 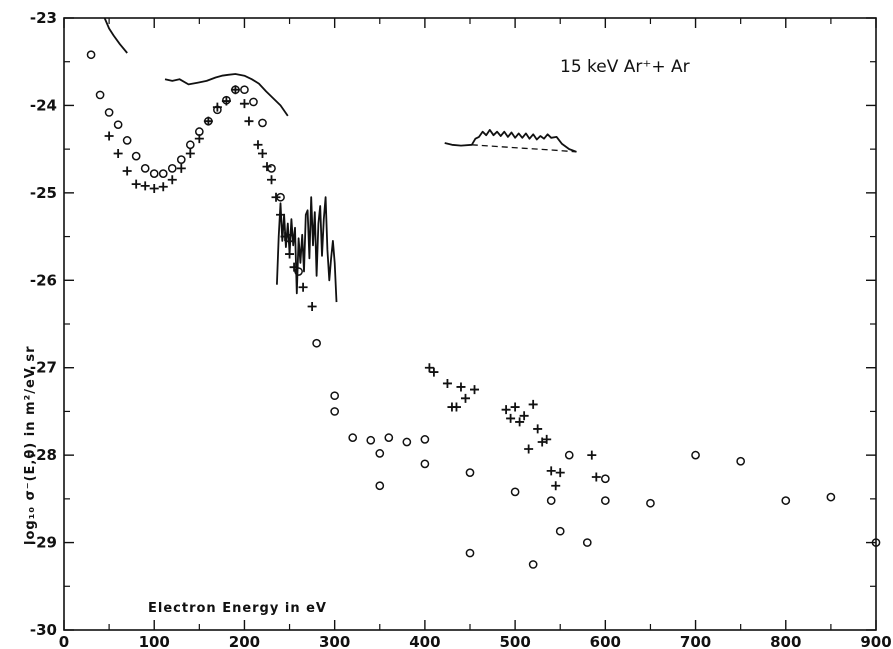 I want to click on x-tick-label: 400, so click(x=424, y=641).